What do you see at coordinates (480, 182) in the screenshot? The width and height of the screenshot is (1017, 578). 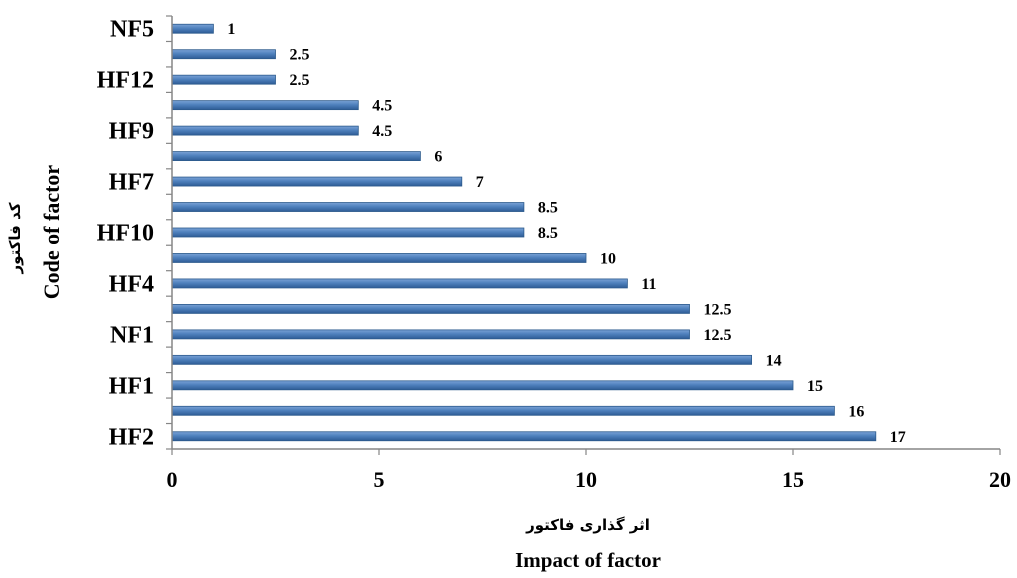 I see `data-label: 7` at bounding box center [480, 182].